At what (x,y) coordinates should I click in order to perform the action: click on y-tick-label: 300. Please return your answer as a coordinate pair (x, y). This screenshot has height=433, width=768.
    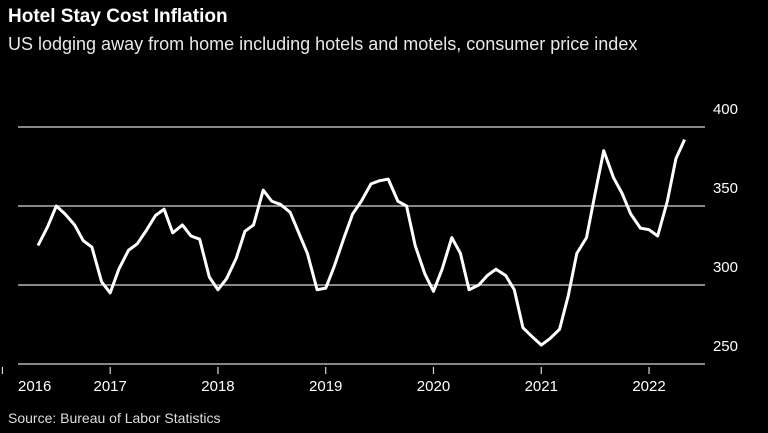
    Looking at the image, I should click on (725, 267).